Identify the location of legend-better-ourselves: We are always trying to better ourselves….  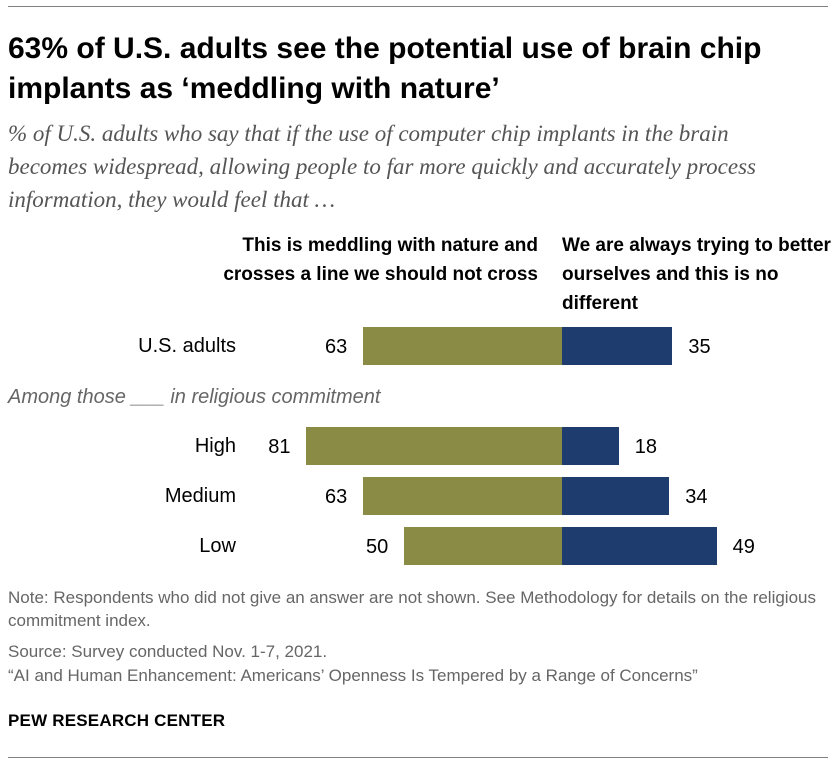
(696, 274).